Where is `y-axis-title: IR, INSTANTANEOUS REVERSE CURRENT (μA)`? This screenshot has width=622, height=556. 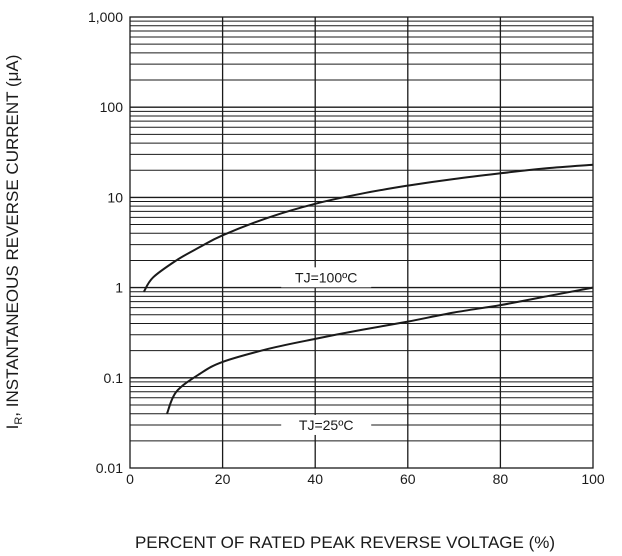 y-axis-title: IR, INSTANTANEOUS REVERSE CURRENT (μA) is located at coordinates (14, 242).